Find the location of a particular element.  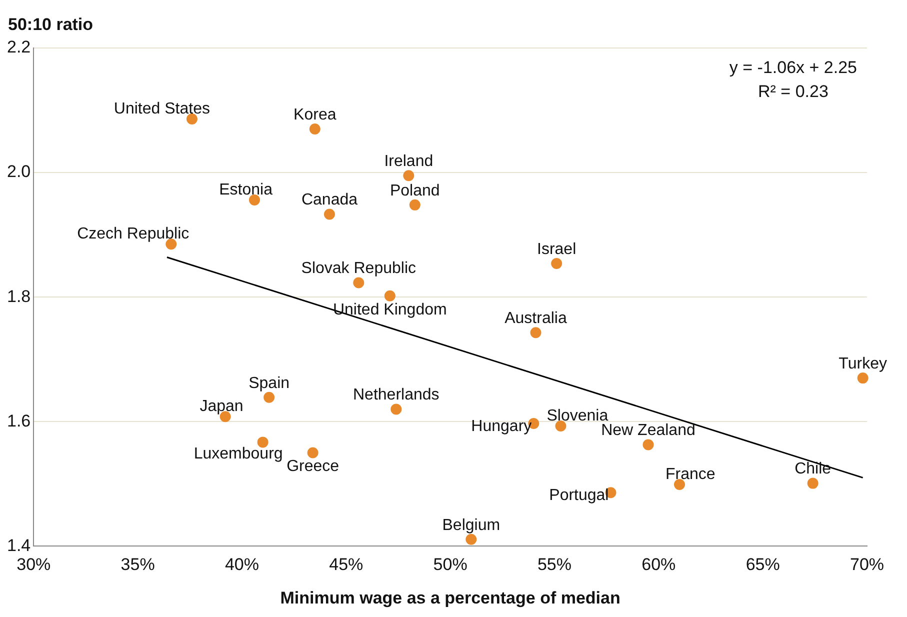

series-label: Chile is located at coordinates (813, 469).